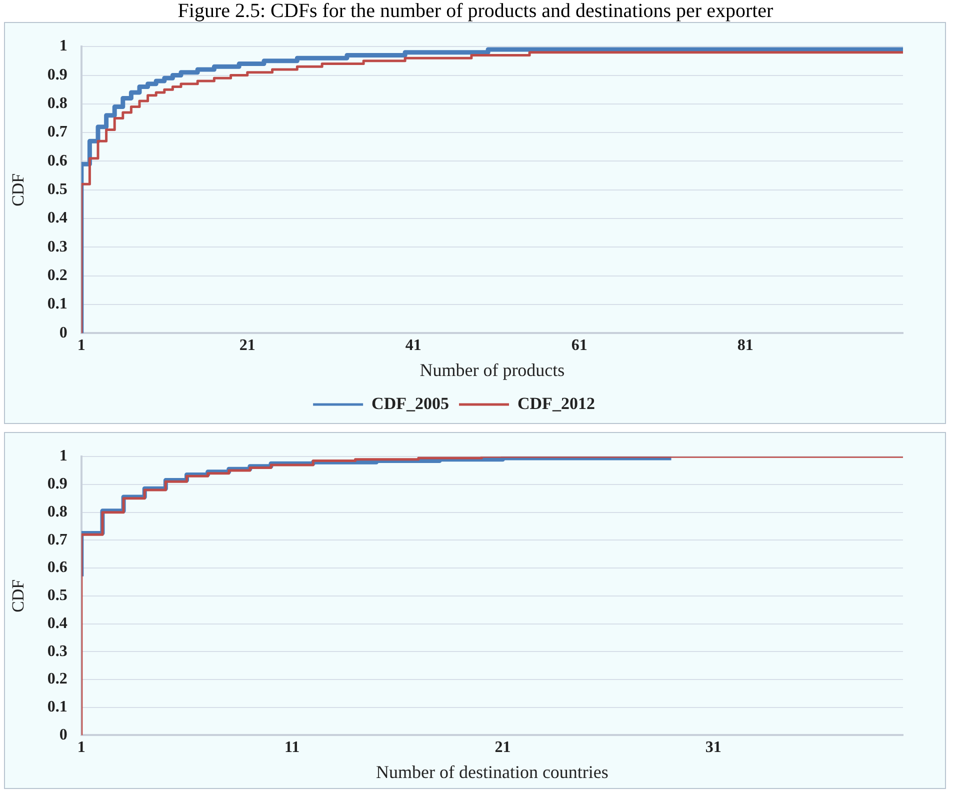 Image resolution: width=955 pixels, height=810 pixels. Describe the element at coordinates (579, 345) in the screenshot. I see `x-tick-label: 61` at that location.